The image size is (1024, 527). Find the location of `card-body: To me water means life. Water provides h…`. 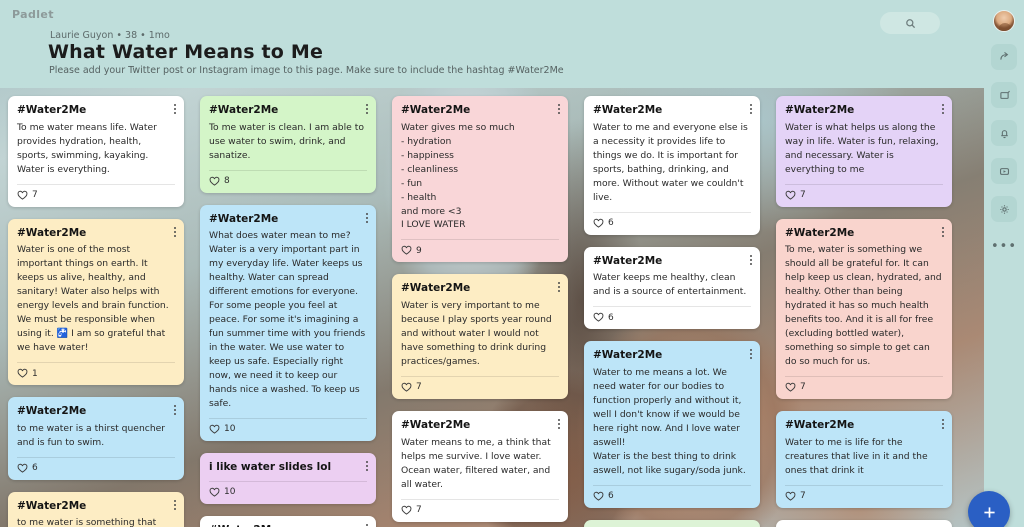

card-body: To me water means life. Water provides h… is located at coordinates (87, 148).